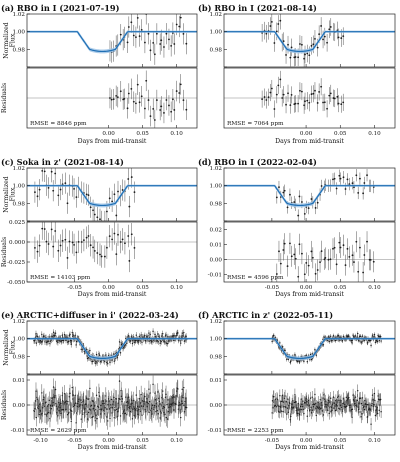 This screenshot has width=400, height=462. Describe the element at coordinates (255, 431) in the screenshot. I see `rmse-label: RMSE = 2253 ppm` at that location.